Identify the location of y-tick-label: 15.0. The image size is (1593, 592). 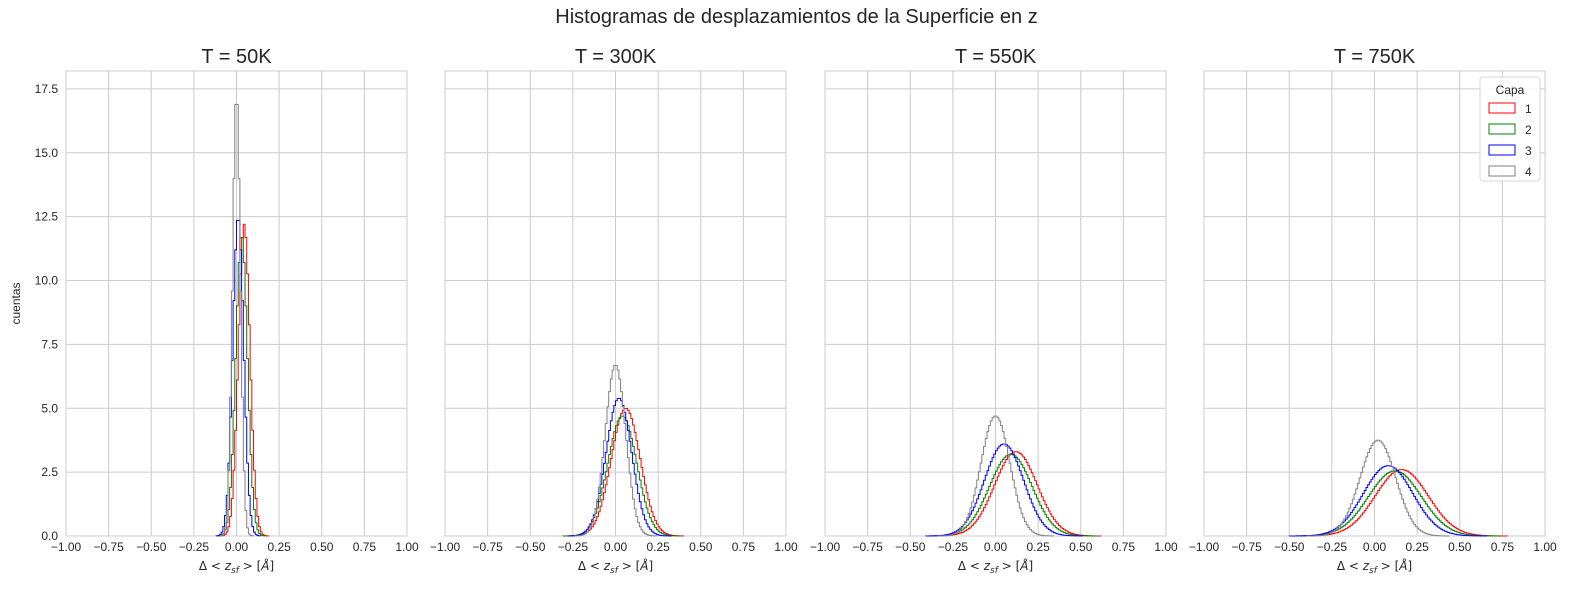
(47, 153).